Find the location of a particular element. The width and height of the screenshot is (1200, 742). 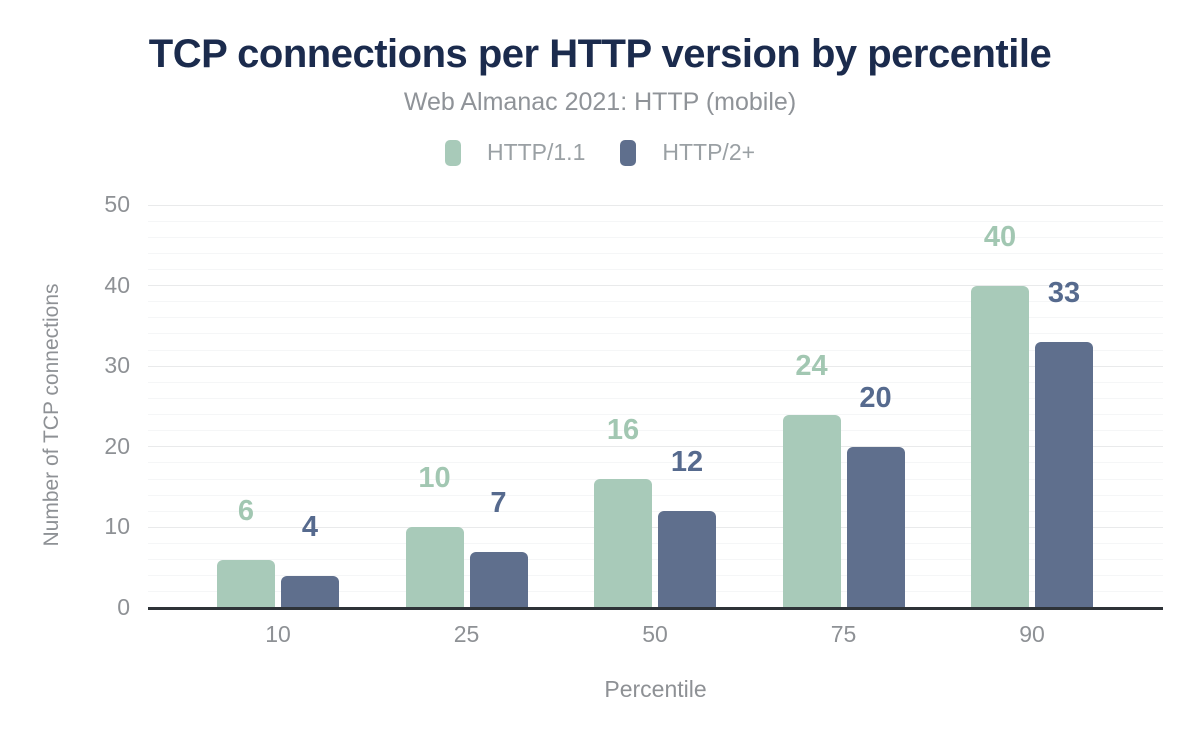

x-axis-baseline is located at coordinates (655, 608).